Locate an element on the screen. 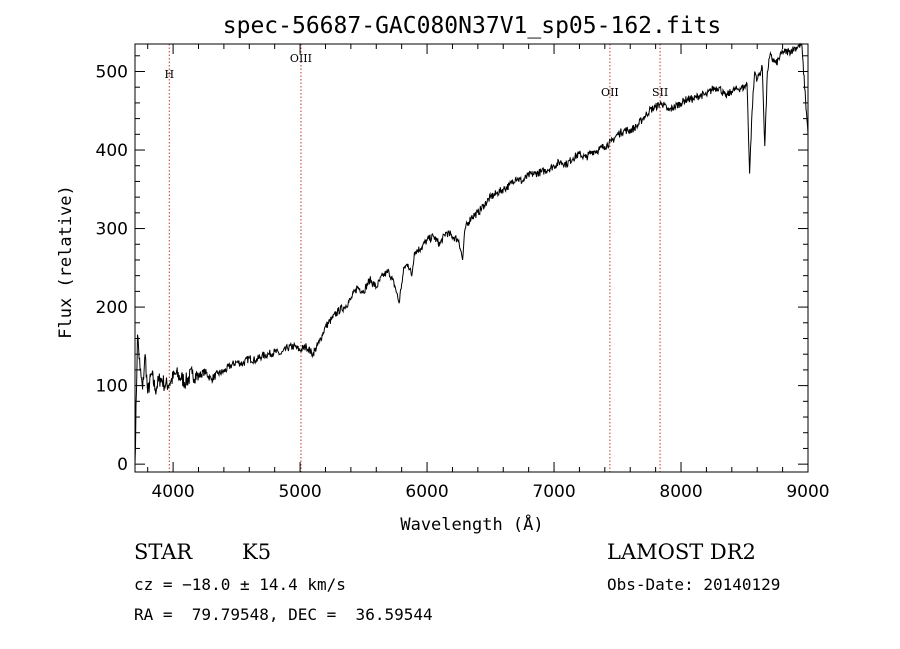 The width and height of the screenshot is (900, 649). y-tick-label: 100 is located at coordinates (112, 387).